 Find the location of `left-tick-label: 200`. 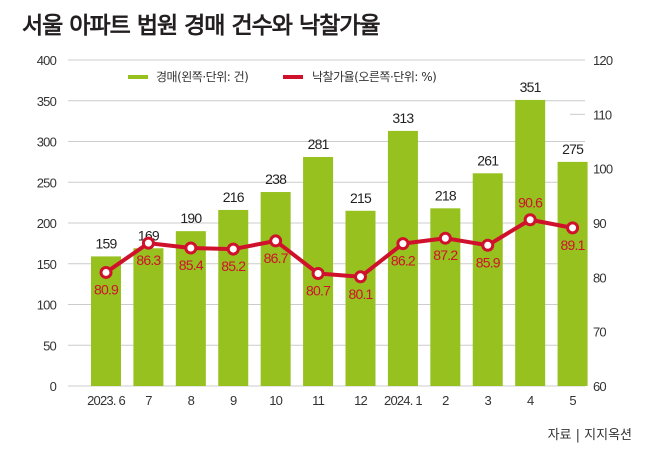

left-tick-label: 200 is located at coordinates (47, 223).